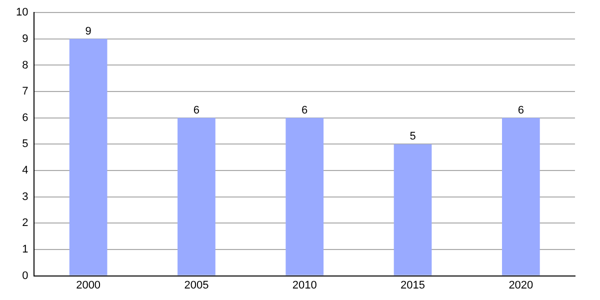  I want to click on x-tick-label: 2005, so click(196, 285).